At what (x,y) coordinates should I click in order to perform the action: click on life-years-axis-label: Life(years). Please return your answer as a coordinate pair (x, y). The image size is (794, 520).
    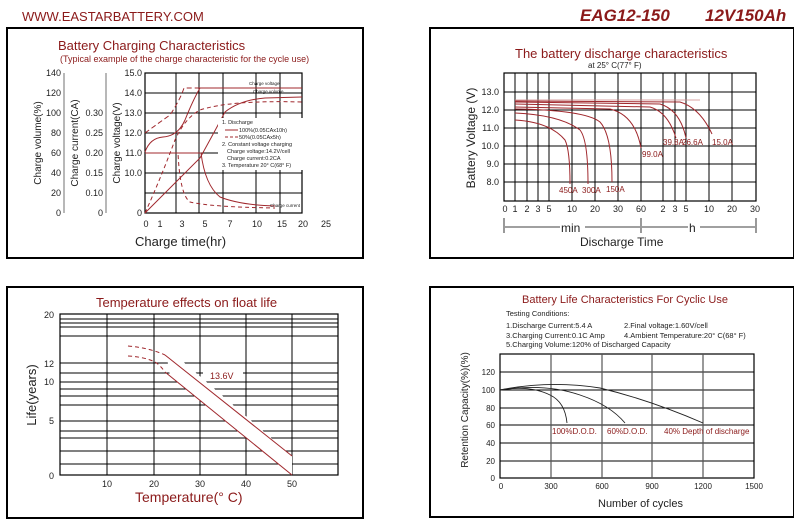
    Looking at the image, I should click on (31, 394).